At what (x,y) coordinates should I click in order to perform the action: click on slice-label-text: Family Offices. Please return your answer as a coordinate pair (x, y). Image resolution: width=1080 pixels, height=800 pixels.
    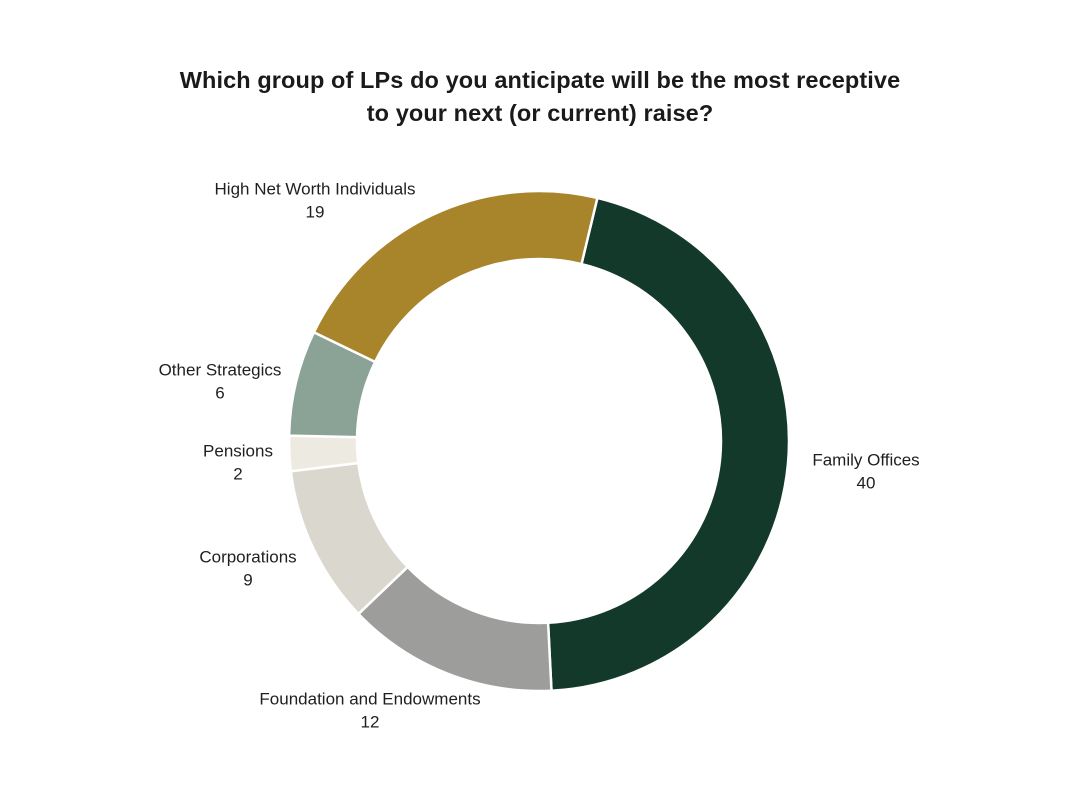
    Looking at the image, I should click on (866, 460).